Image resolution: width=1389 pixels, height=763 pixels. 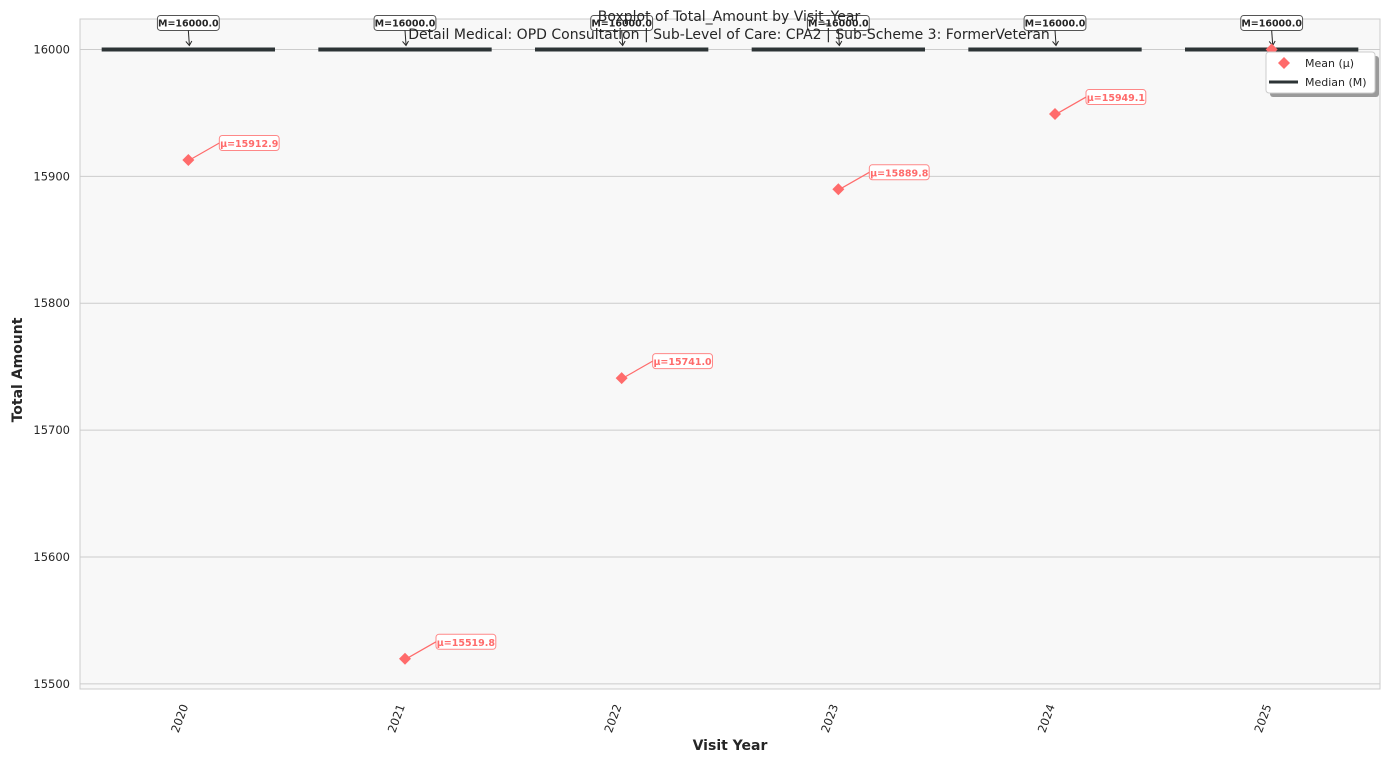 What do you see at coordinates (829, 718) in the screenshot?
I see `x-tick-label: 2023` at bounding box center [829, 718].